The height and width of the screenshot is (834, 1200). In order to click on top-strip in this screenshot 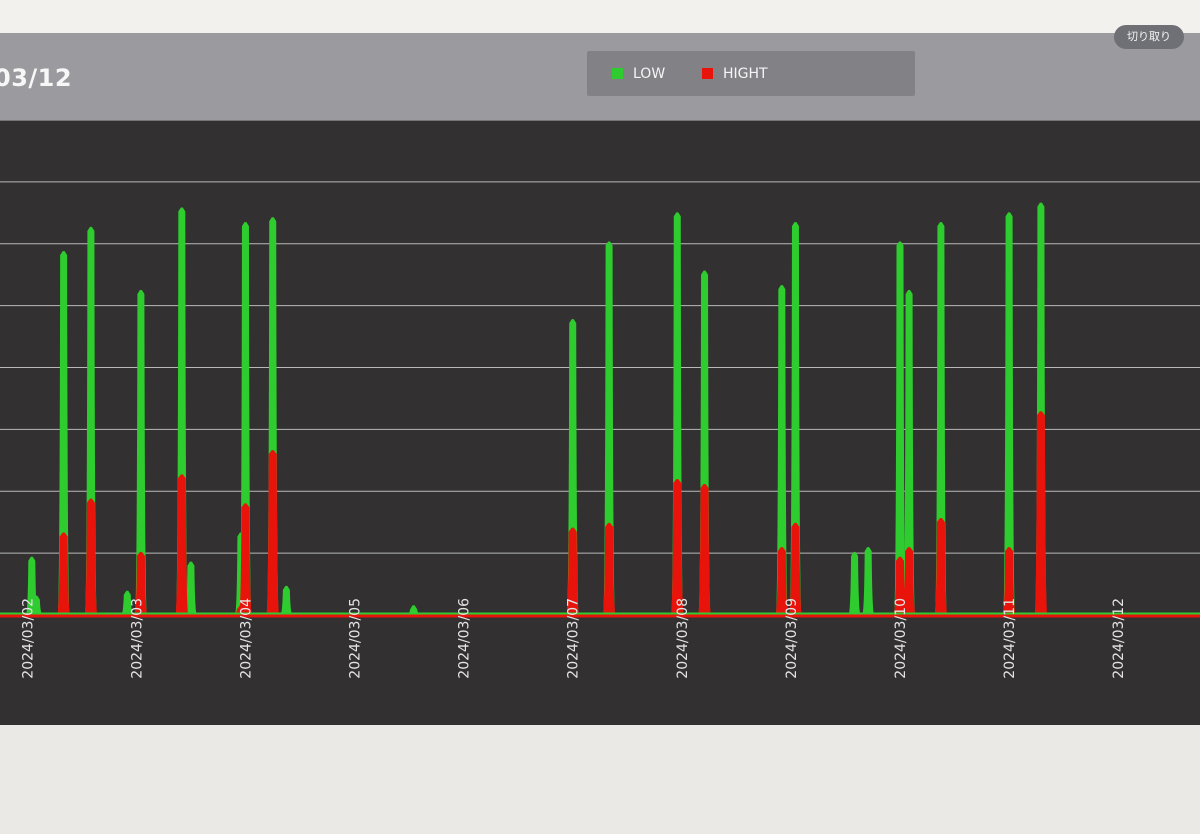, I will do `click(600, 16)`.